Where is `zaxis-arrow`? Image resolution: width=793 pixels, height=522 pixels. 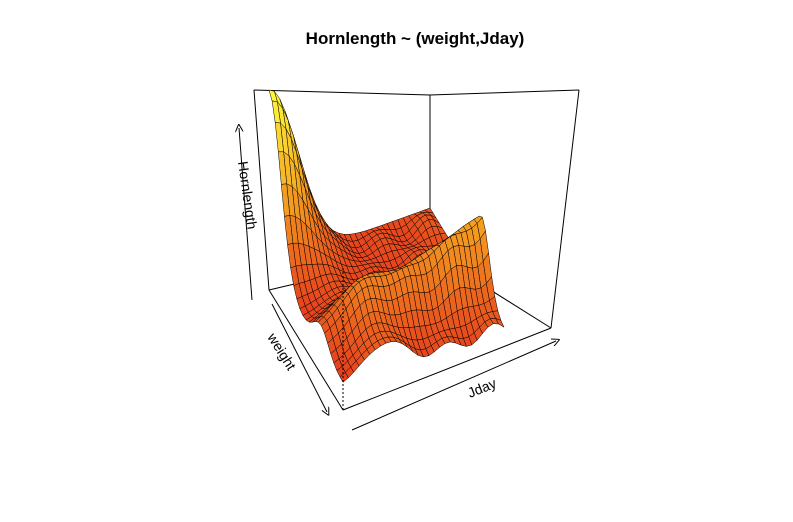
zaxis-arrow is located at coordinates (246, 214).